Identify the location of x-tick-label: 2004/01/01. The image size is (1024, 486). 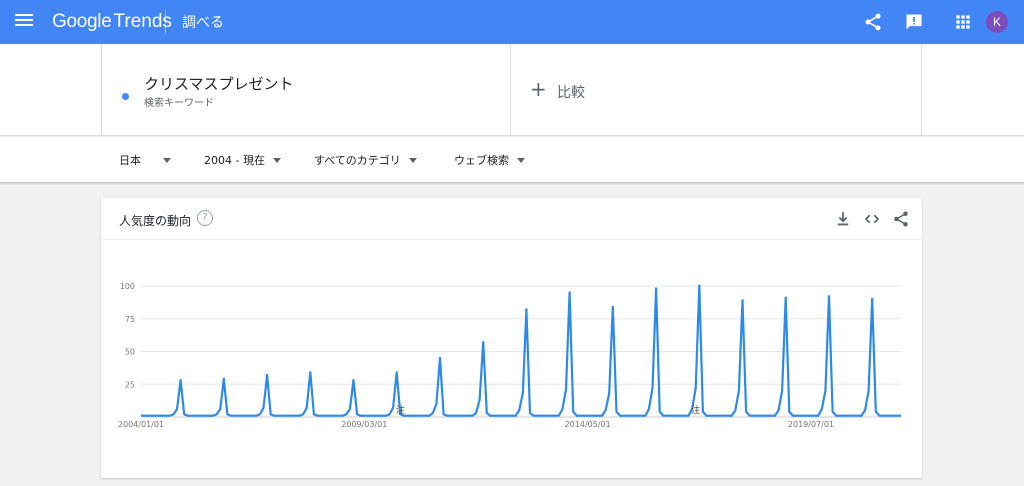
(141, 424).